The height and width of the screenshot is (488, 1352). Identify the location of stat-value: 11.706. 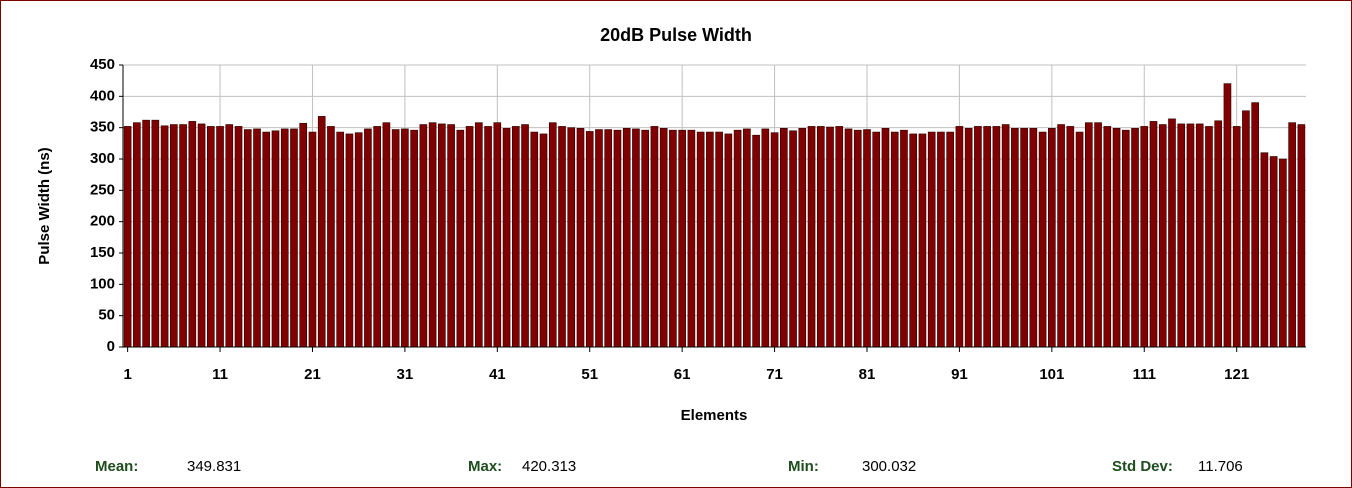
(1220, 466).